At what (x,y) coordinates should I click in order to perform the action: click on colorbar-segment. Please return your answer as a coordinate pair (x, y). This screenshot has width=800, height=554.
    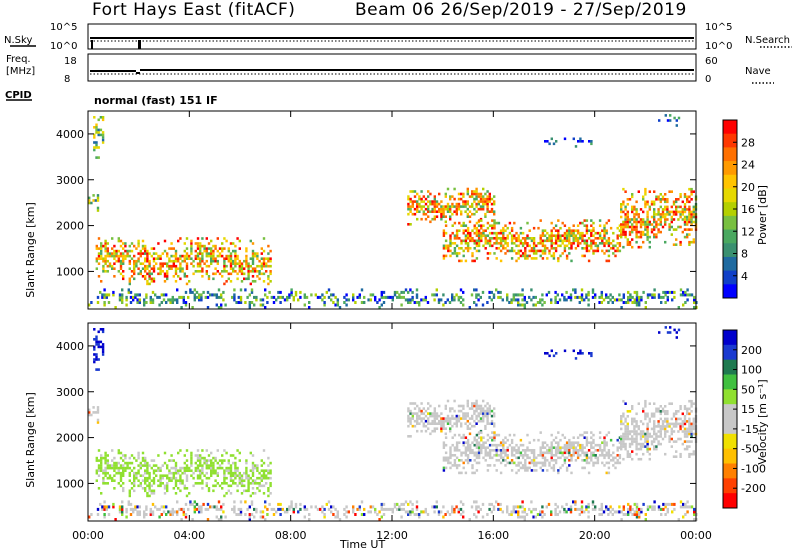
    Looking at the image, I should click on (730, 397).